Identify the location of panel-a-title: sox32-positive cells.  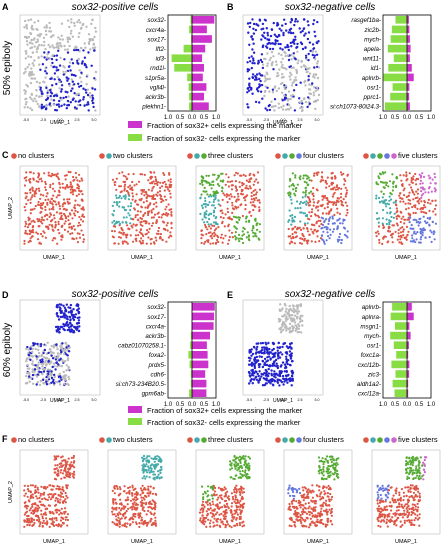
(115, 7).